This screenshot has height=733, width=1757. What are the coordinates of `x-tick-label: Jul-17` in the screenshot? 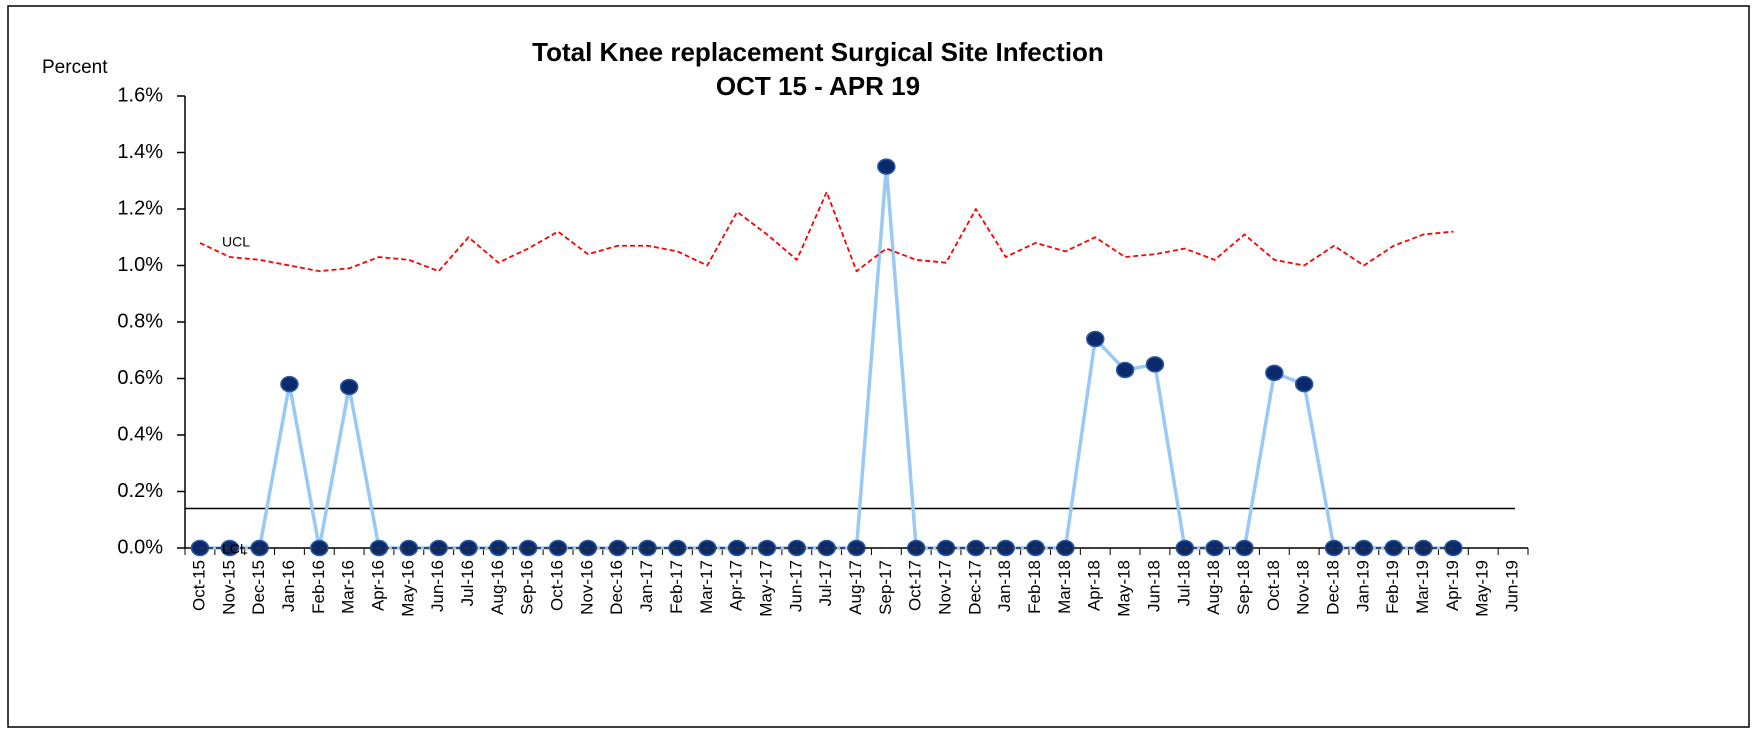 It's located at (825, 583).